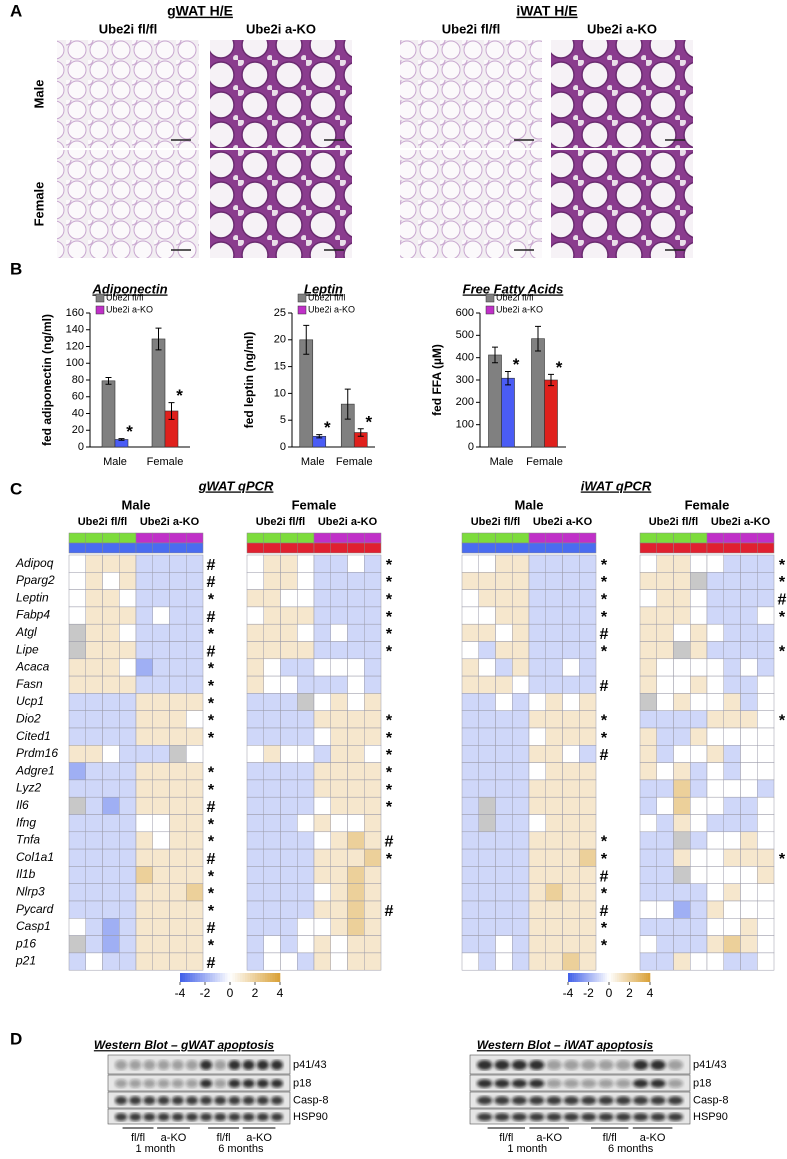 This screenshot has height=1159, width=787. Describe the element at coordinates (465, 313) in the screenshot. I see `y-tick-label: 600` at that location.